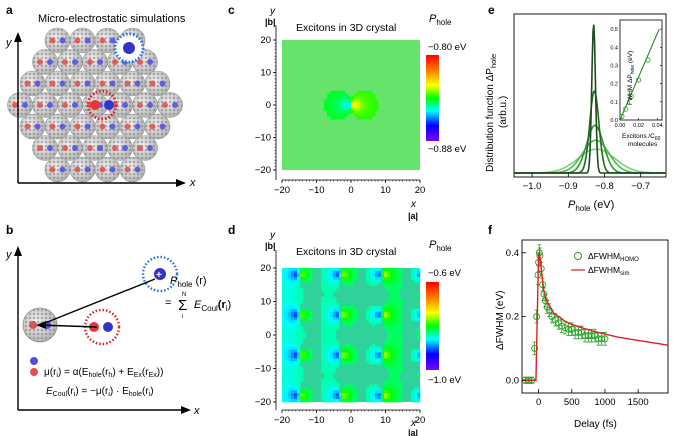  I want to click on e-inset-content: 0.50.40.30.20.10.00.00 0.02 0.04, so click(636, 78).